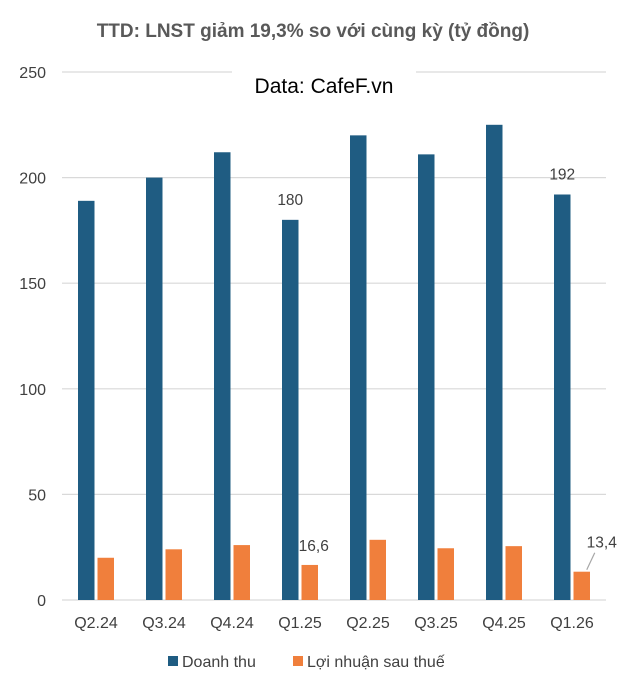 This screenshot has height=695, width=627. What do you see at coordinates (436, 623) in the screenshot?
I see `x-tick-label: Q3.25` at bounding box center [436, 623].